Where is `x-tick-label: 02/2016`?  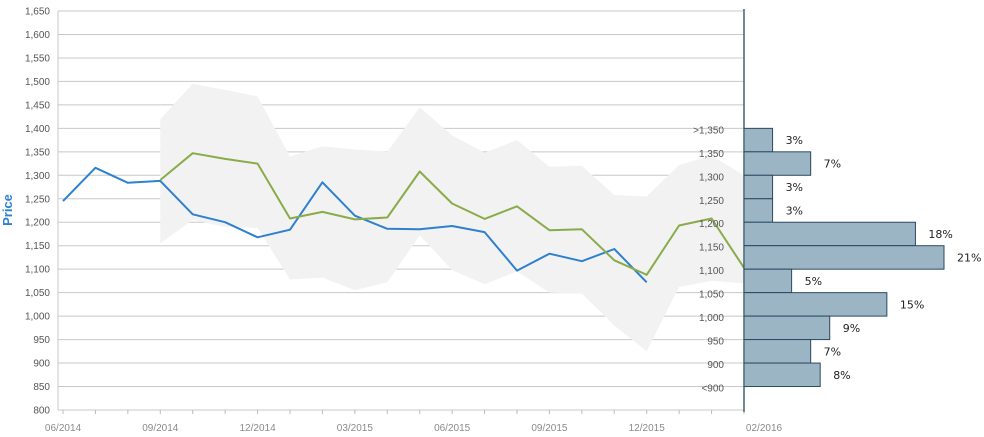 x-tick-label: 02/2016 is located at coordinates (764, 428).